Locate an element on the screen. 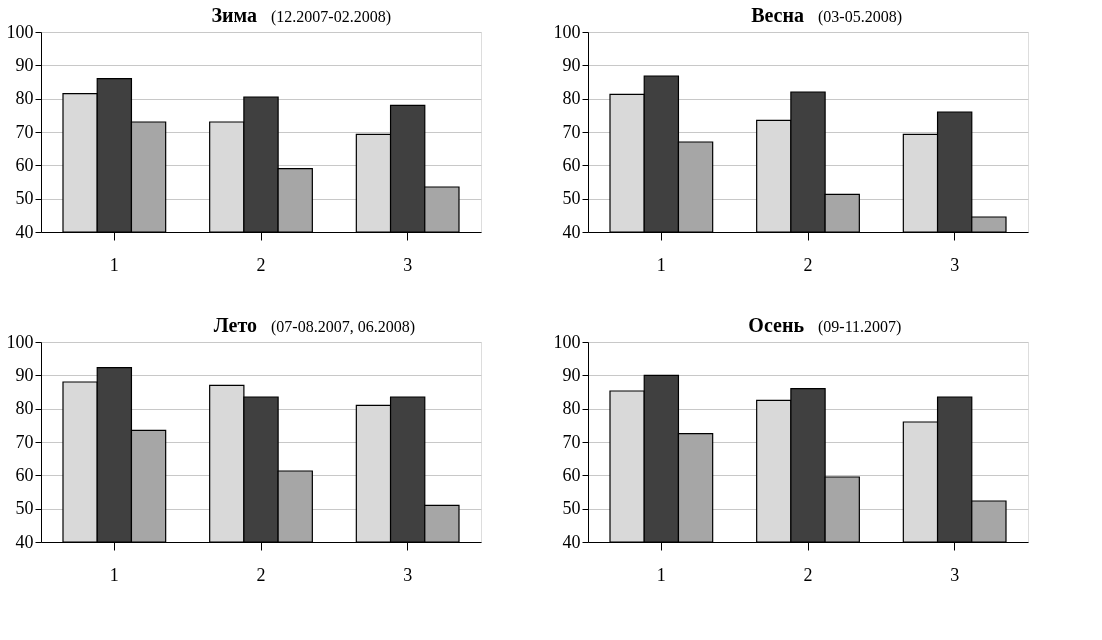 This screenshot has width=1102, height=640. chart-title: Зима is located at coordinates (234, 15).